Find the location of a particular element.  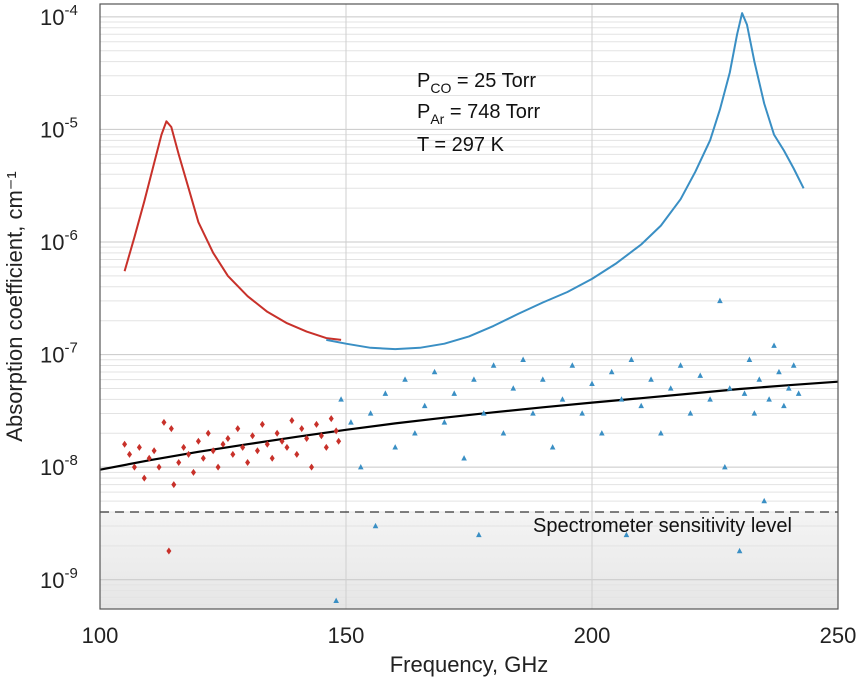

pressure-co-value: = 25 Torr is located at coordinates (493, 81).